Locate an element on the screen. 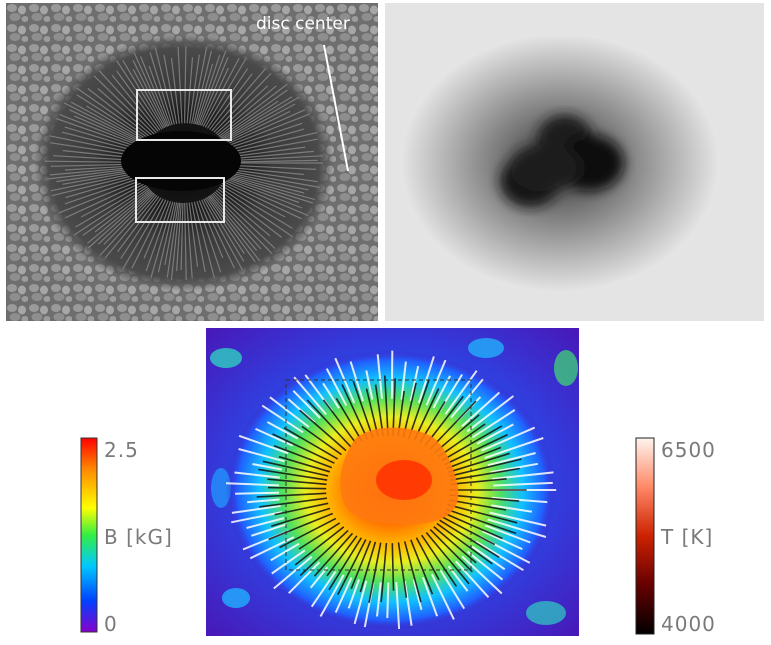  field-colorbar-gradient is located at coordinates (89, 535).